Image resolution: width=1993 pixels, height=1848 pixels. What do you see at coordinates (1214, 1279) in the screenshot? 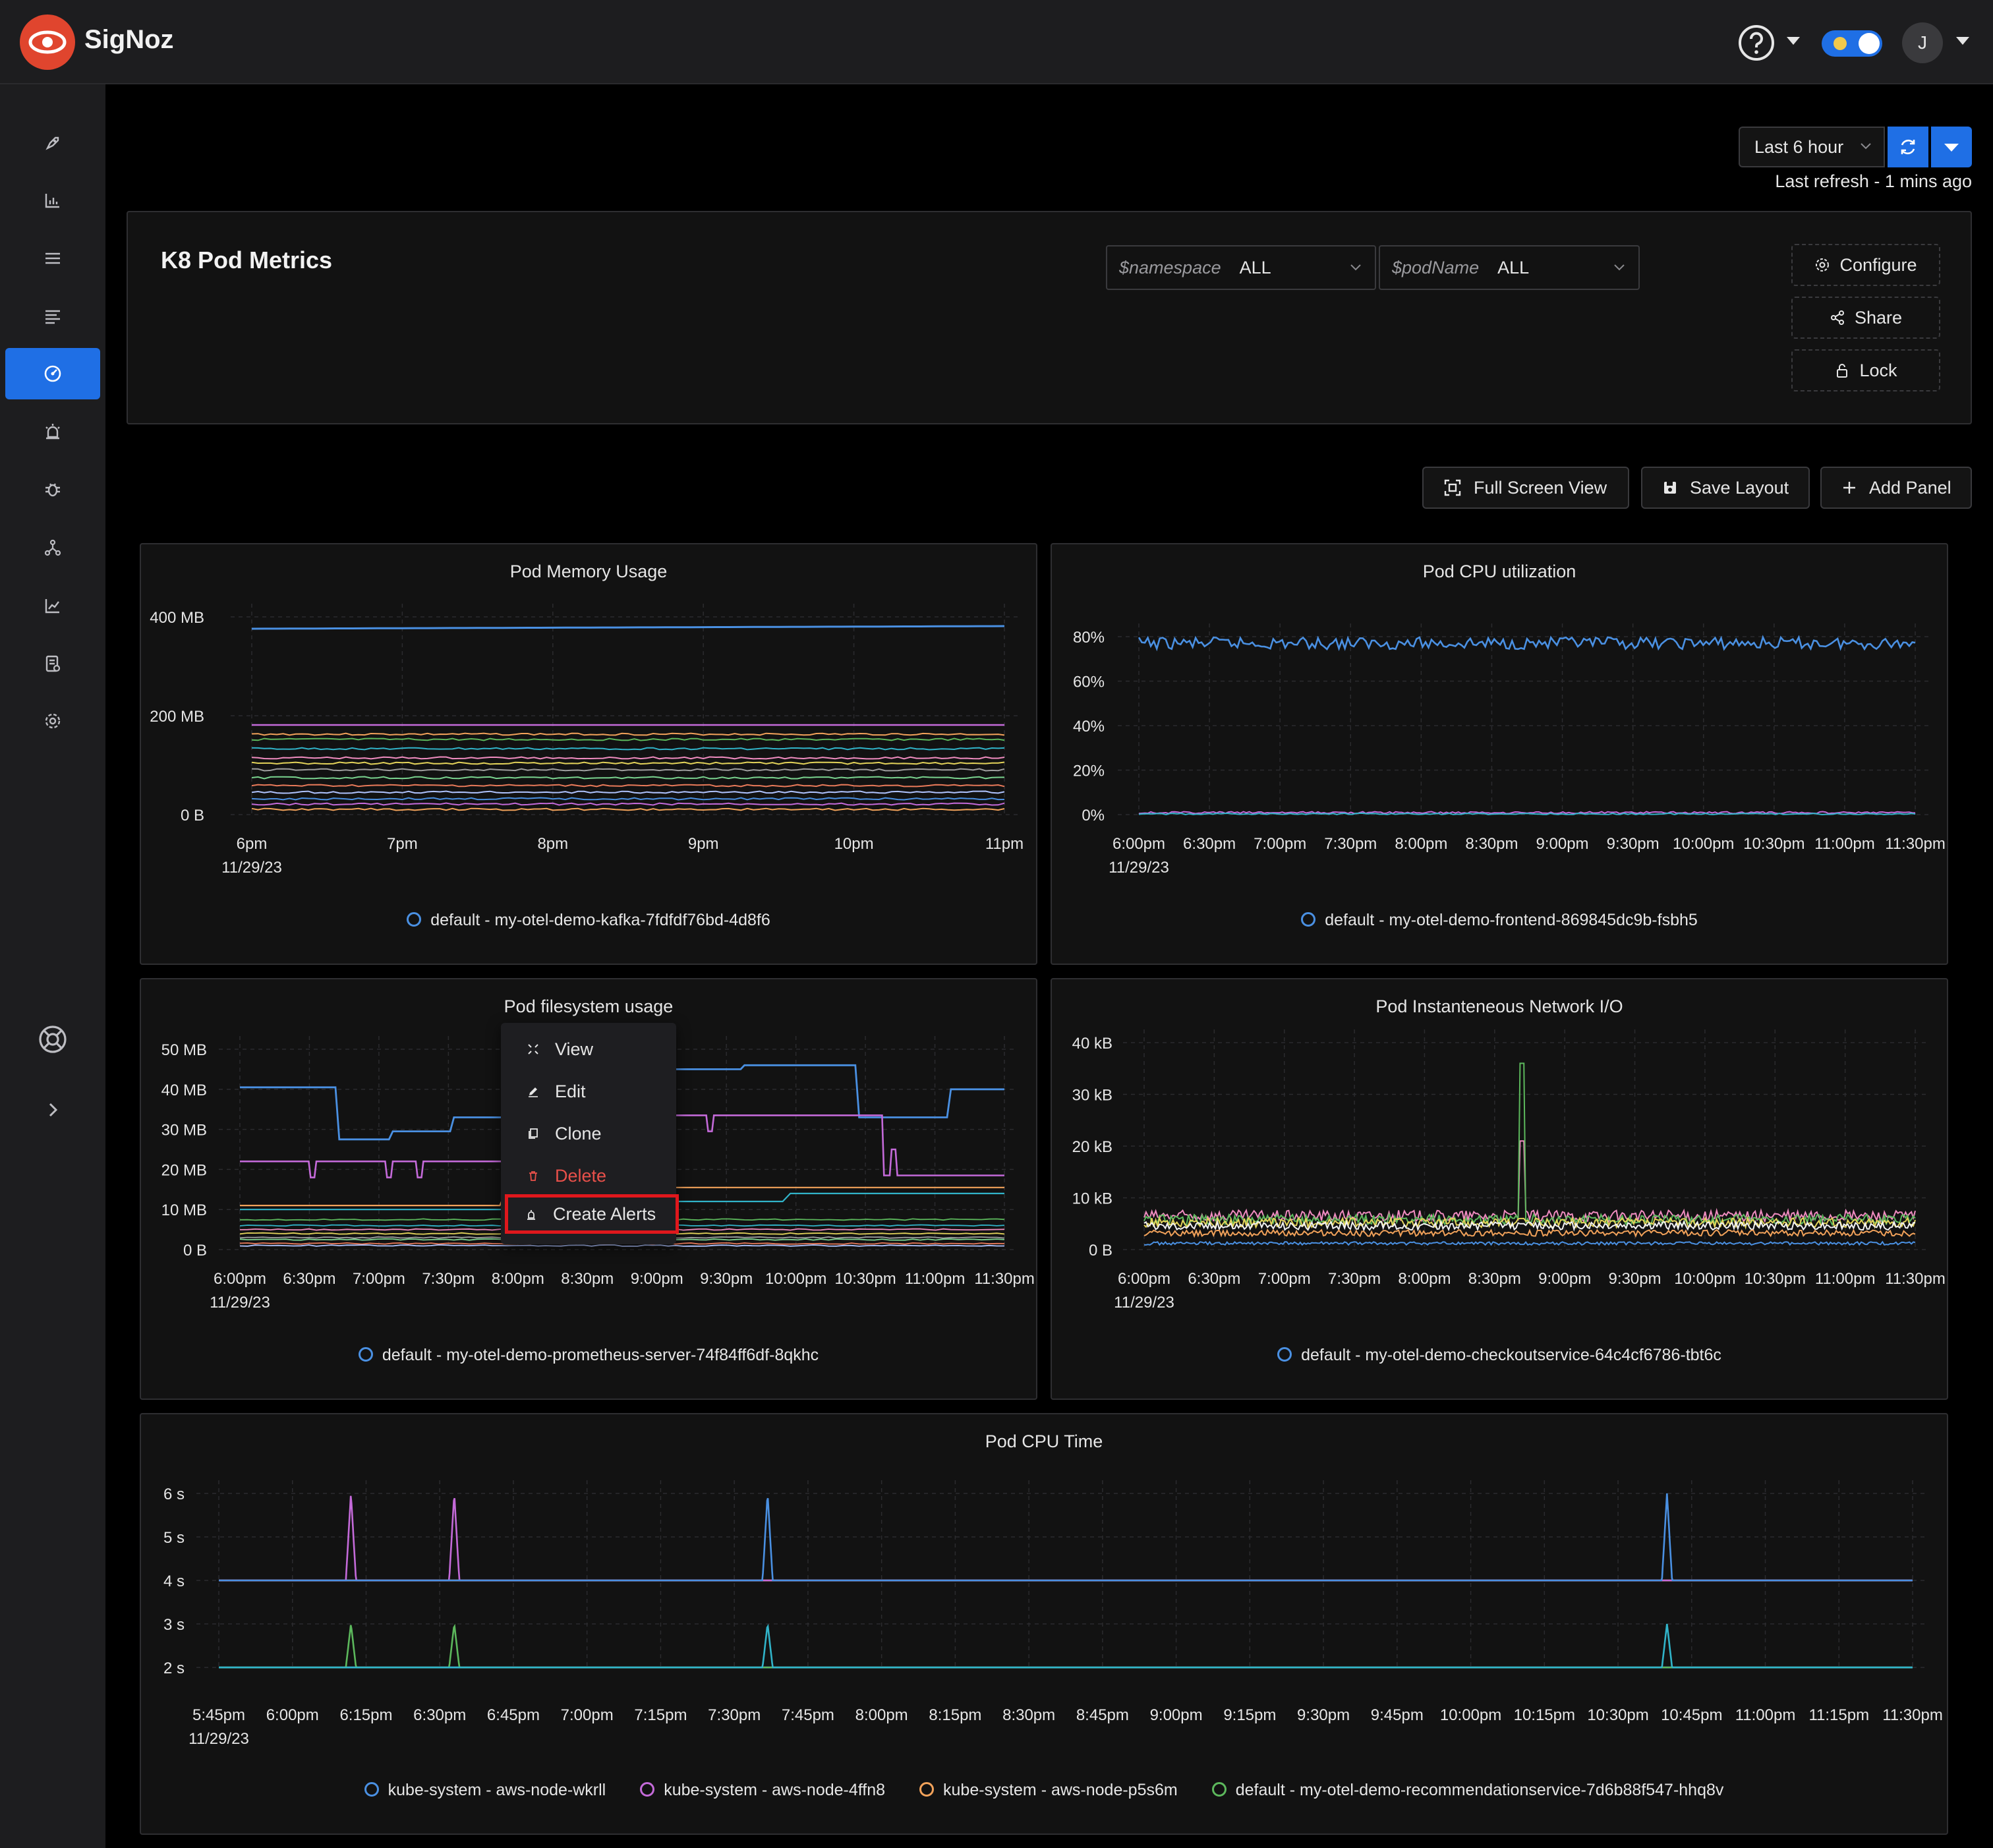
I see `x-tick-label: 6:30pm` at bounding box center [1214, 1279].